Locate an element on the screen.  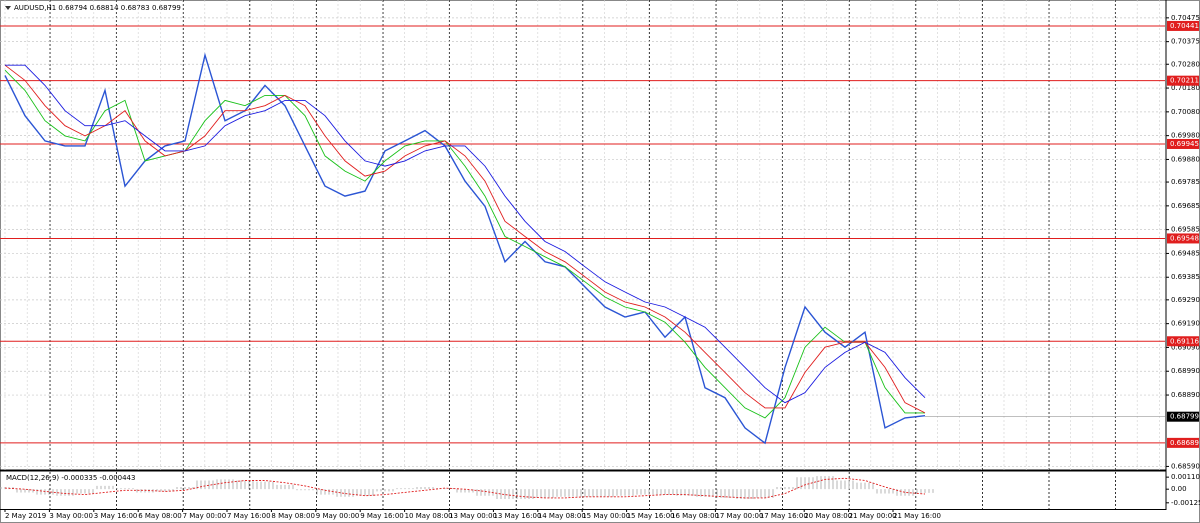
level-label: 0.70441 is located at coordinates (1184, 26).